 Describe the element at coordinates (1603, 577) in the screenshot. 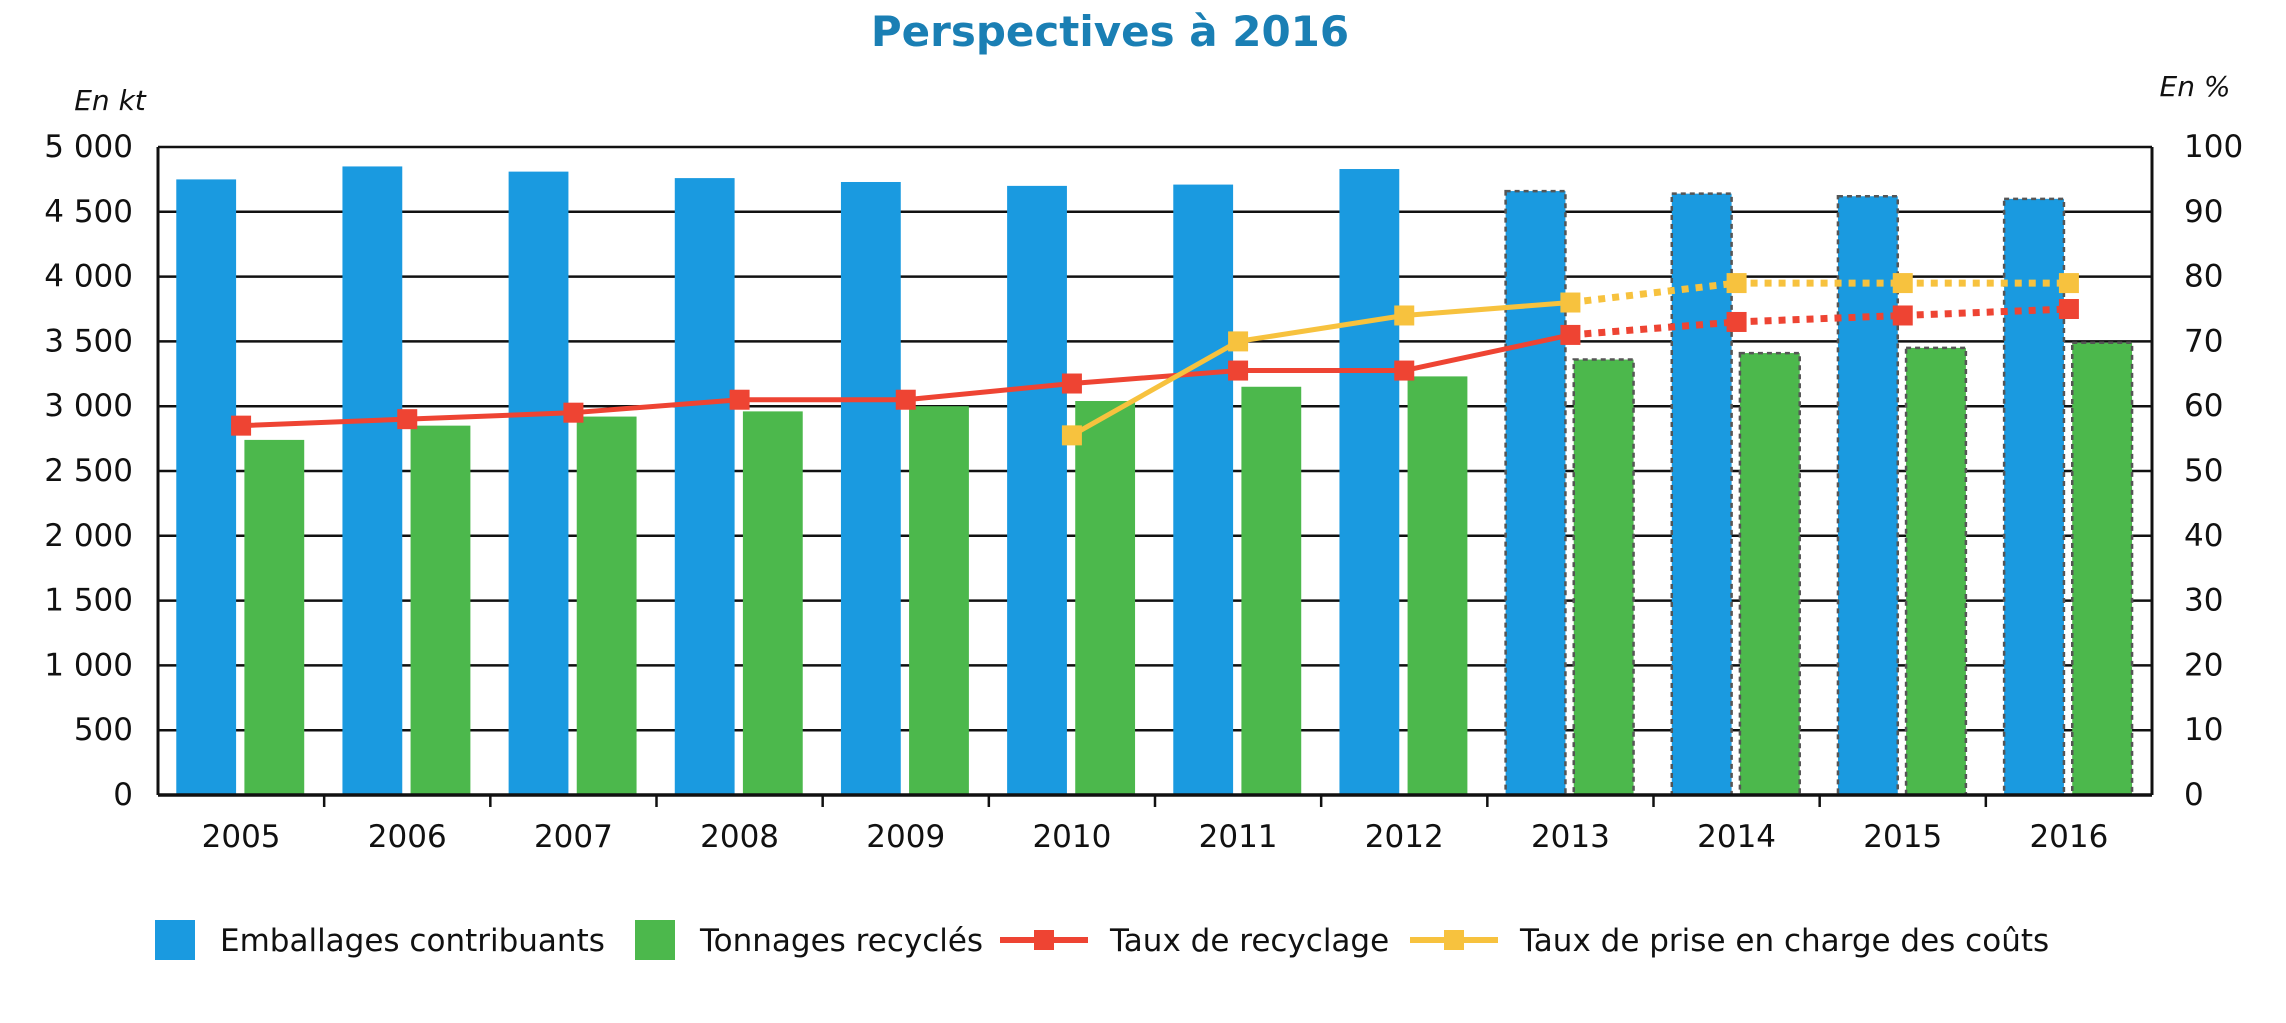

I see `bar-recycles-2013` at that location.